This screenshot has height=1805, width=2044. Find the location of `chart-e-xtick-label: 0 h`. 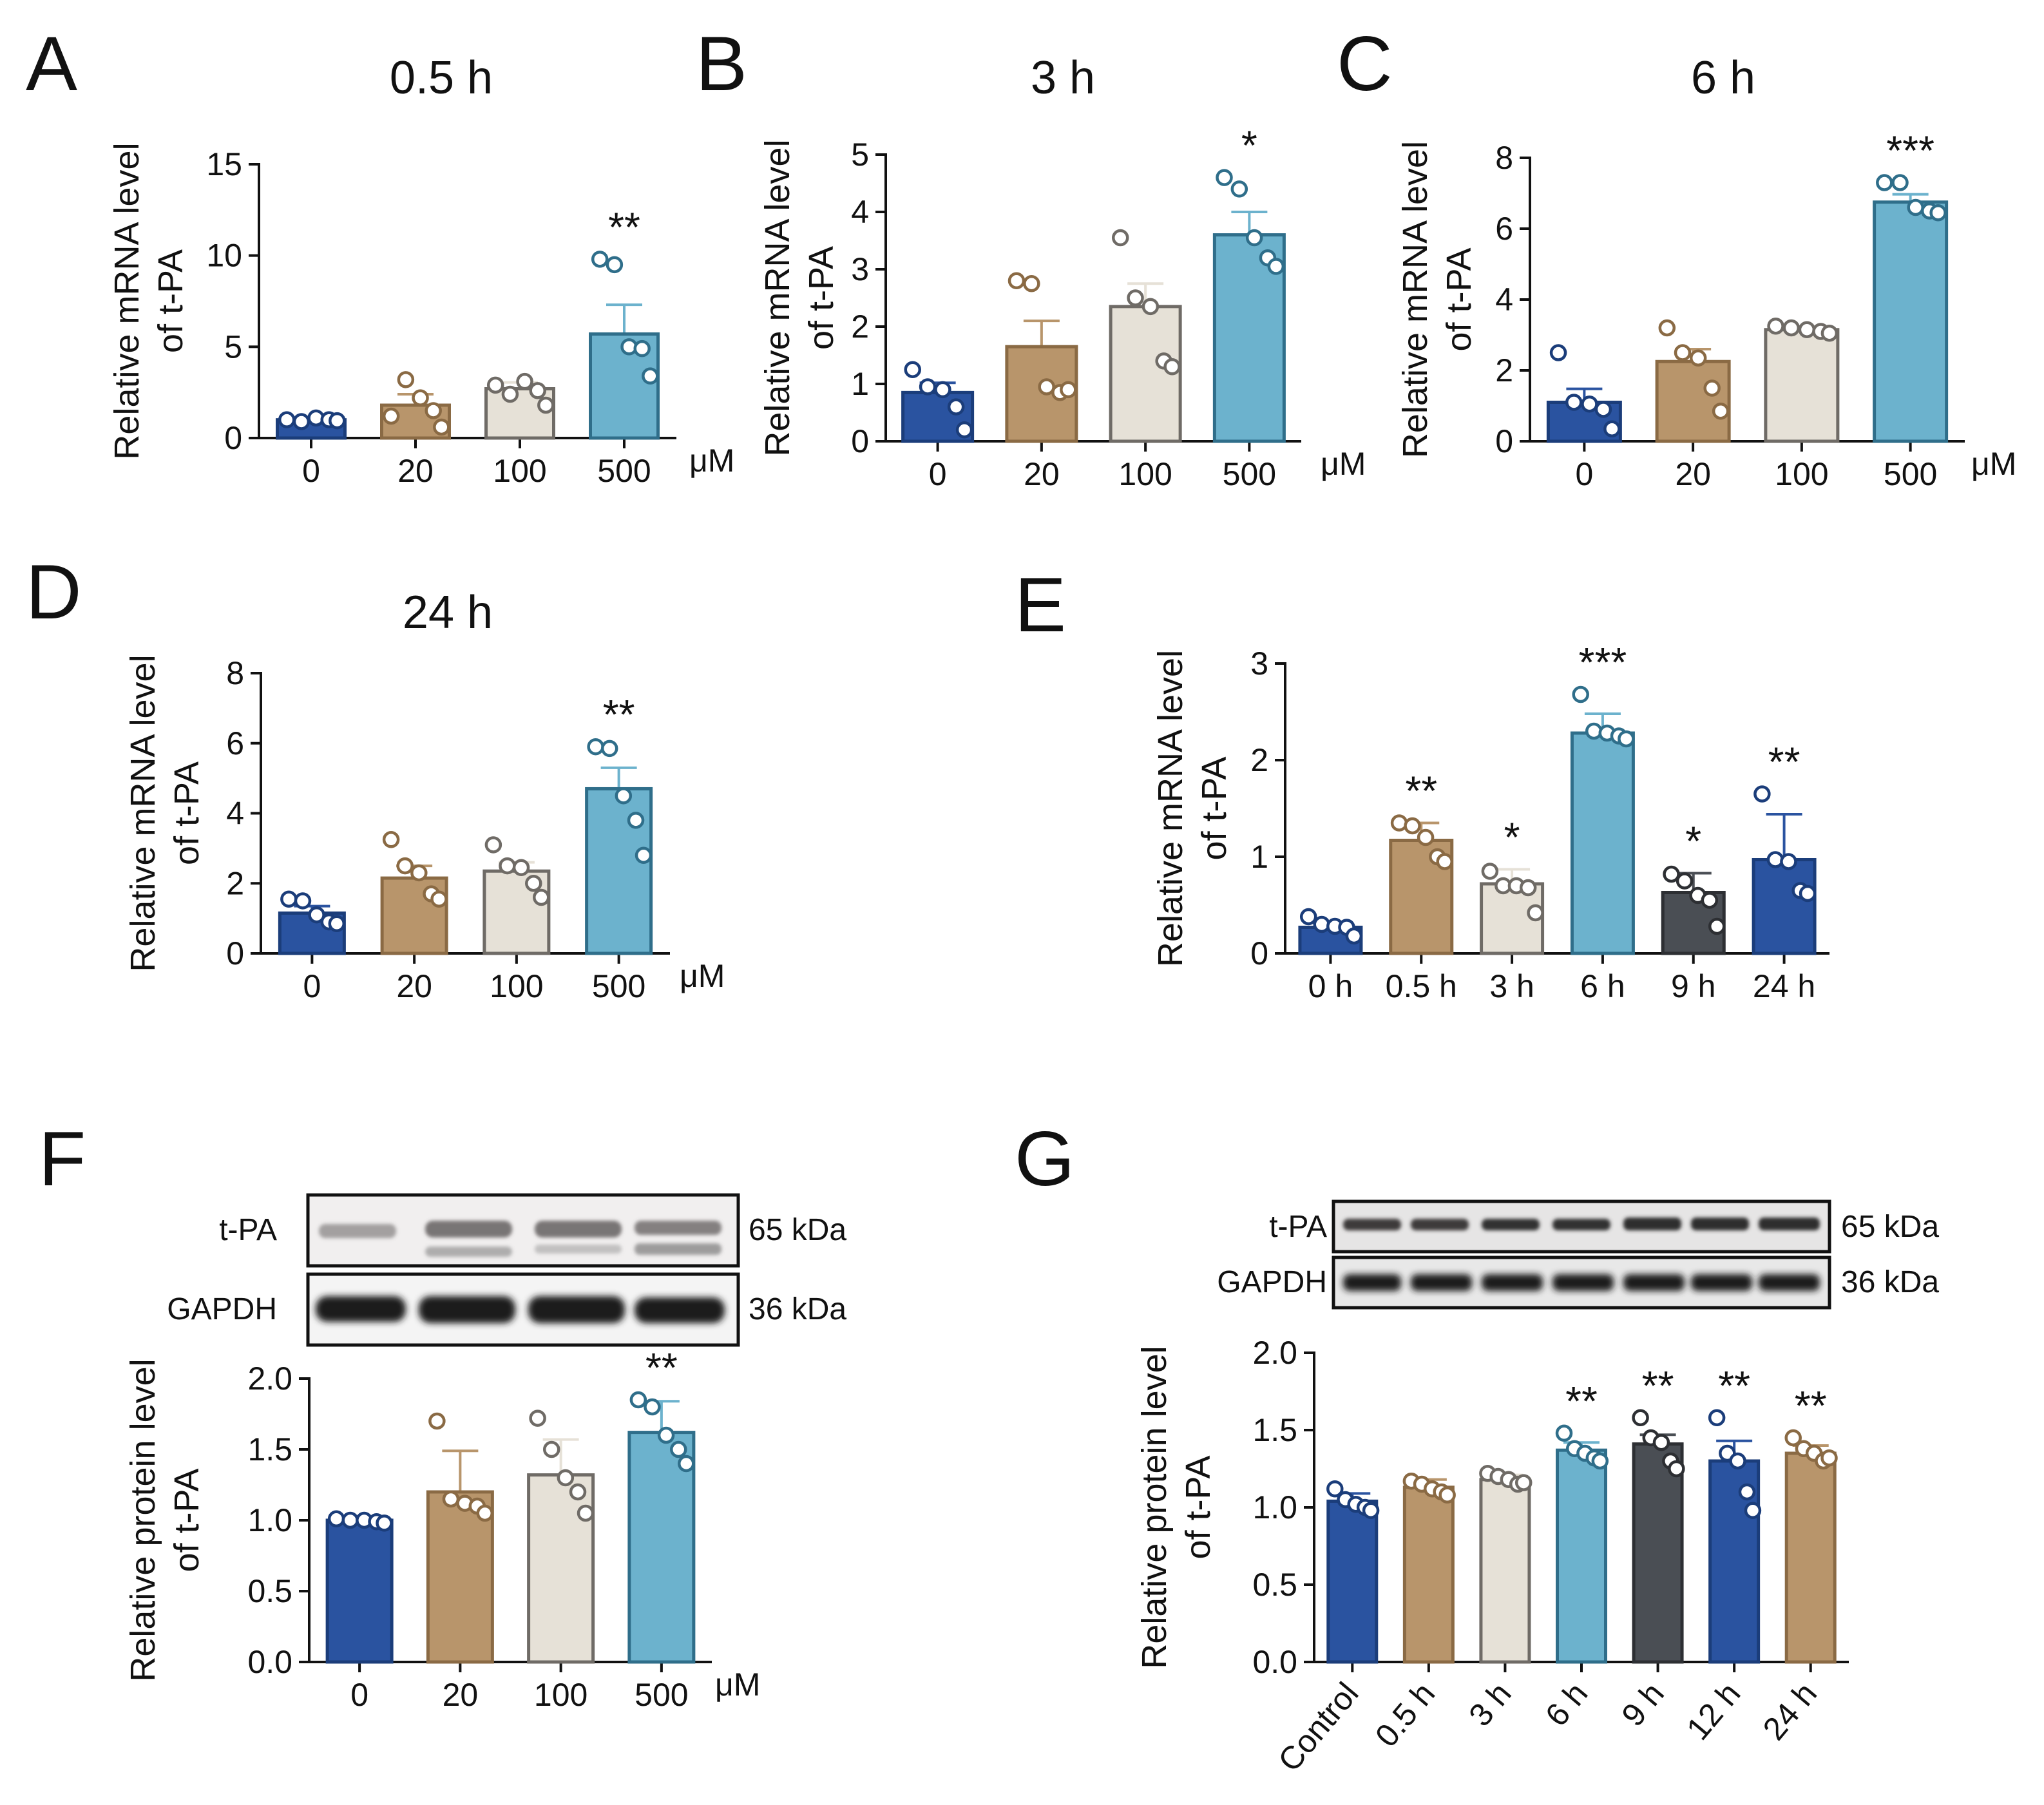

chart-e-xtick-label: 0 h is located at coordinates (1330, 986).